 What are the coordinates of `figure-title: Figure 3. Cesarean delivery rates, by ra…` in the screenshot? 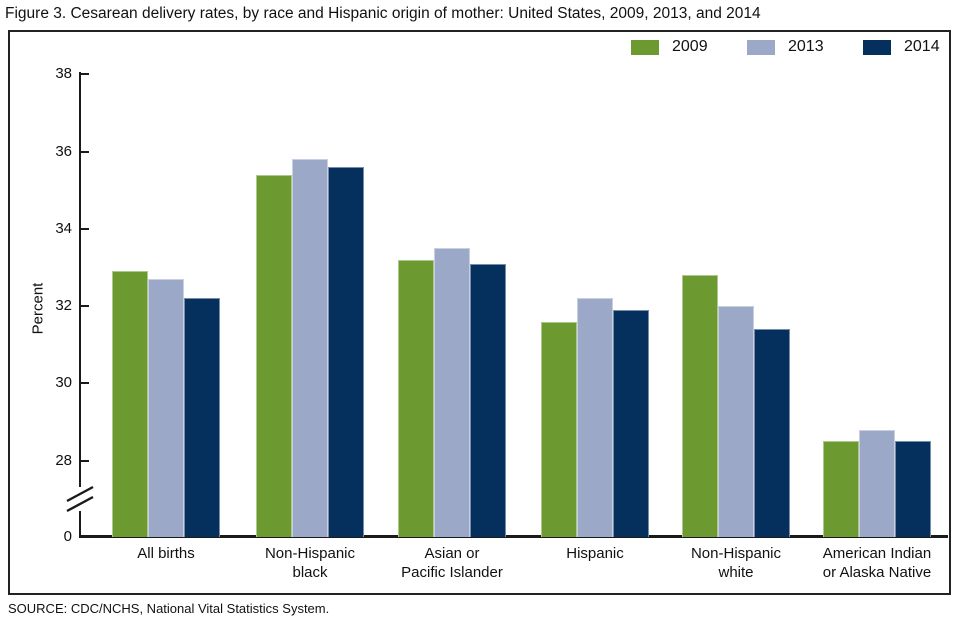 It's located at (383, 13).